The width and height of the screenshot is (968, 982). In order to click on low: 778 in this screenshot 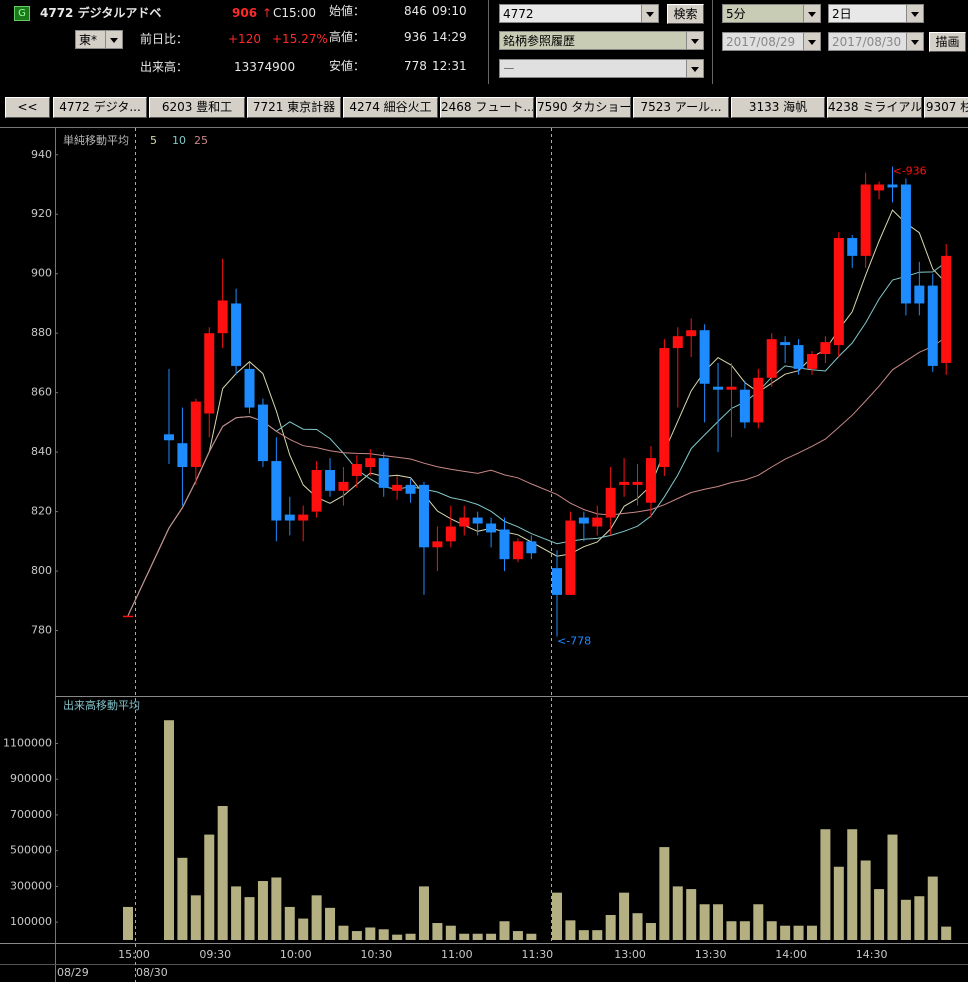, I will do `click(415, 66)`.